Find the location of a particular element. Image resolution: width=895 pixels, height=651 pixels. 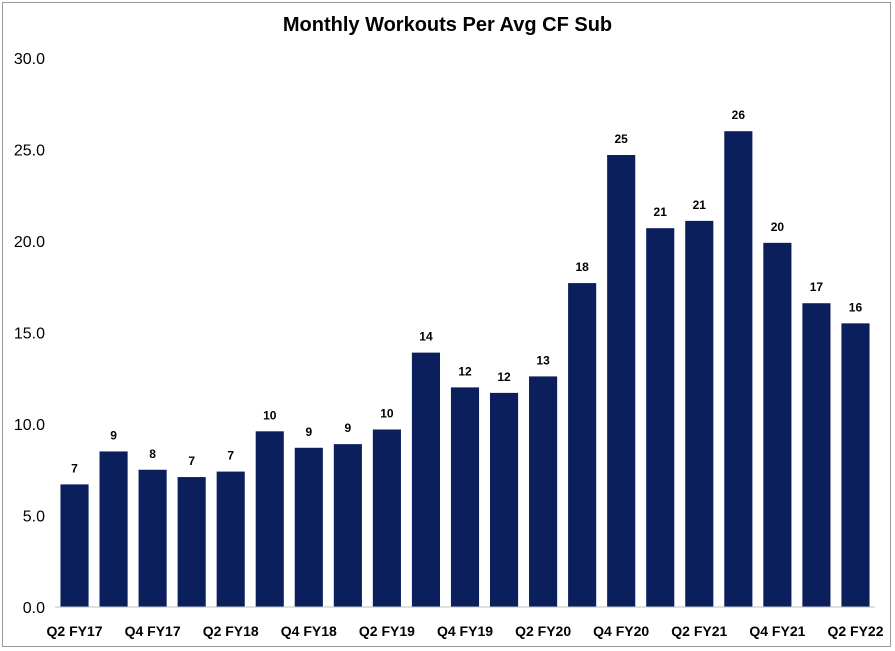

data-label: 18 is located at coordinates (582, 267).